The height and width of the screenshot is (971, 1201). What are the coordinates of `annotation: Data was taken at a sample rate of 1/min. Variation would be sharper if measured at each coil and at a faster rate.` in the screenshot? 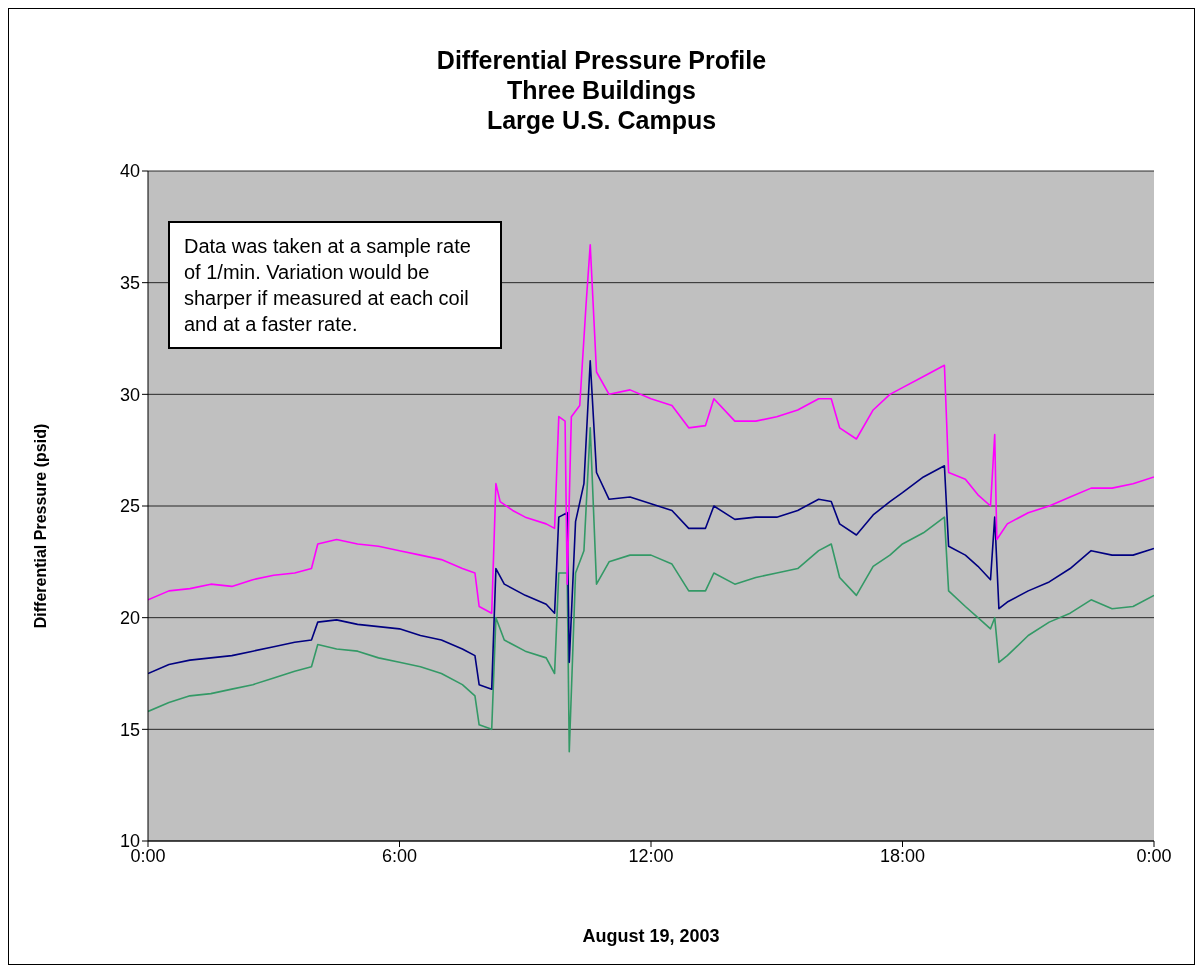 It's located at (328, 285).